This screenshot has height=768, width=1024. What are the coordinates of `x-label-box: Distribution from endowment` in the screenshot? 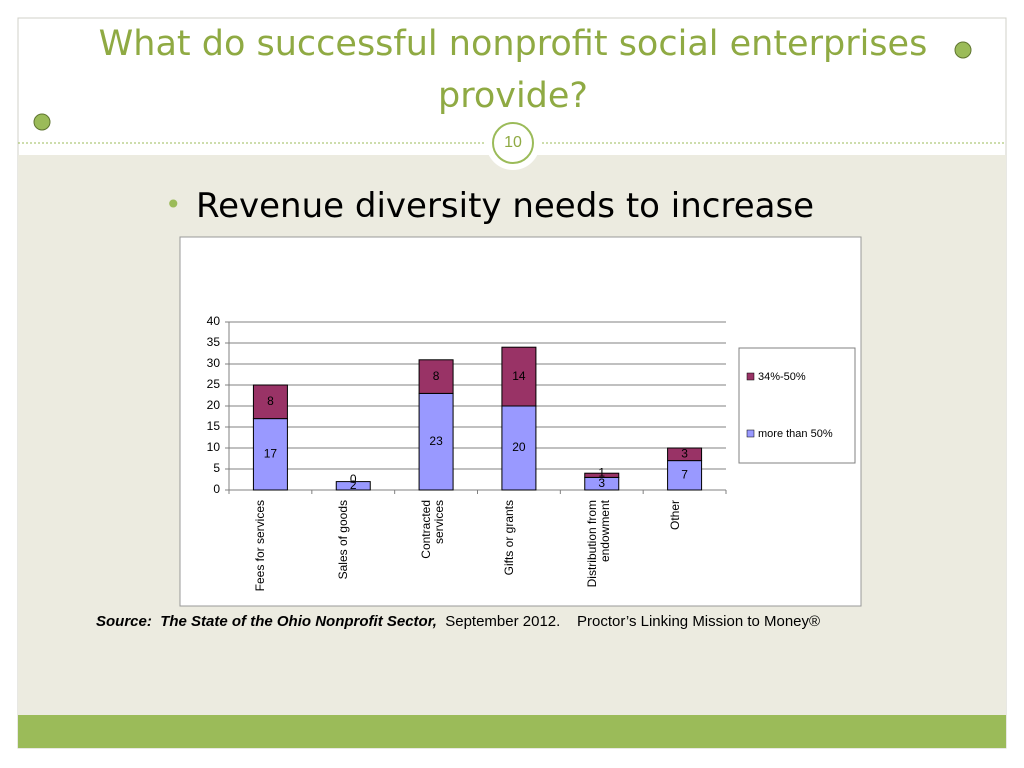 It's located at (598, 544).